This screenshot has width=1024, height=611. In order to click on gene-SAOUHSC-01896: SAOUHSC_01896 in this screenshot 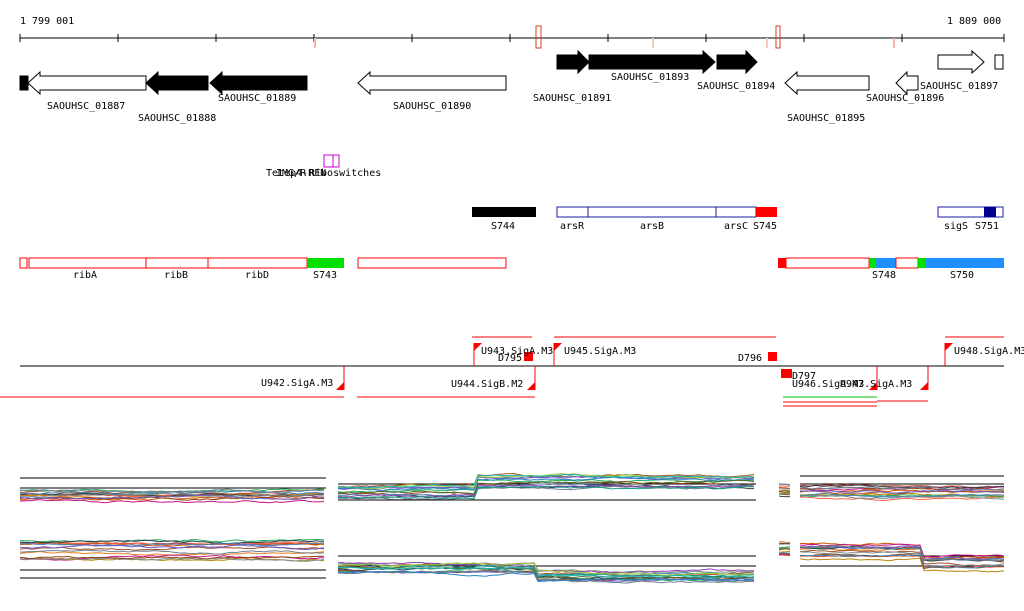, I will do `click(905, 87)`.